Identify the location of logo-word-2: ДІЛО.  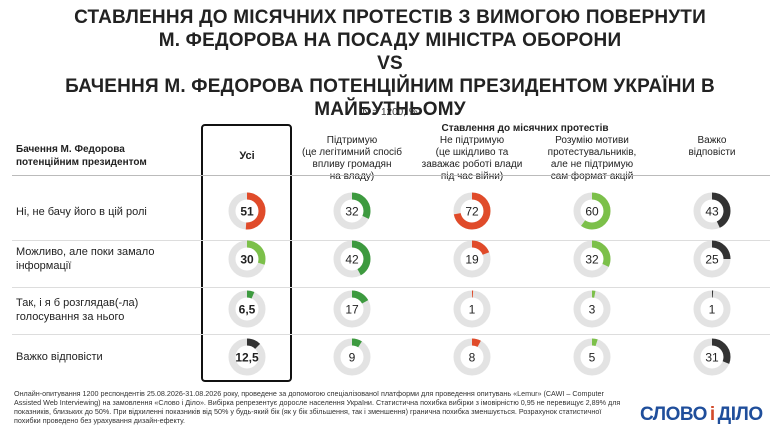
(740, 414).